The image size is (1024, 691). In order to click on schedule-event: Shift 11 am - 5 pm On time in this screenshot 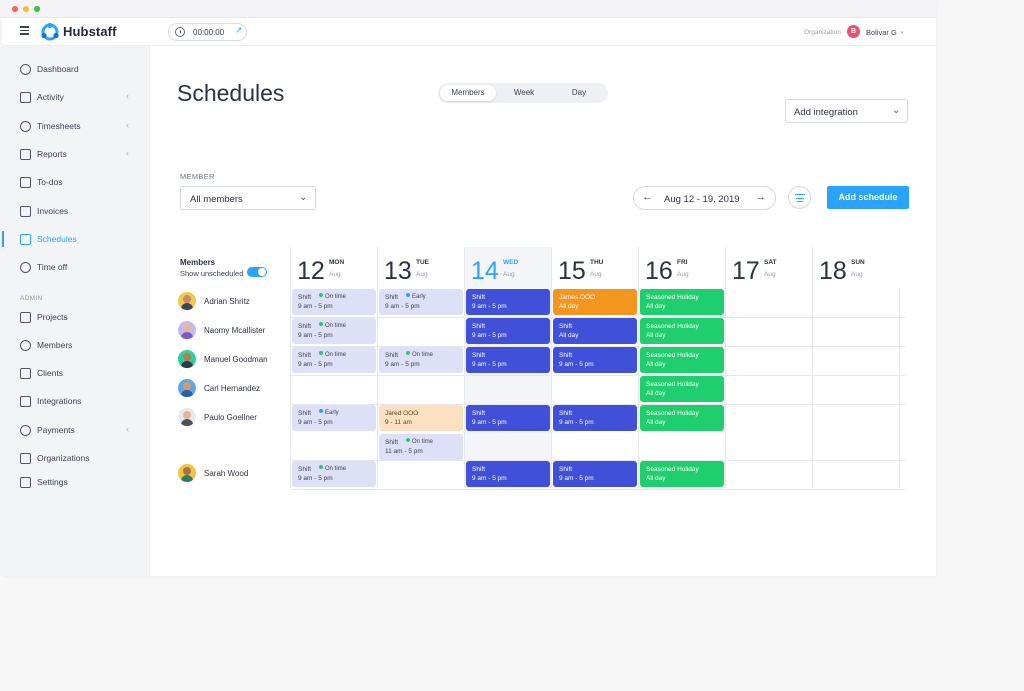, I will do `click(421, 447)`.